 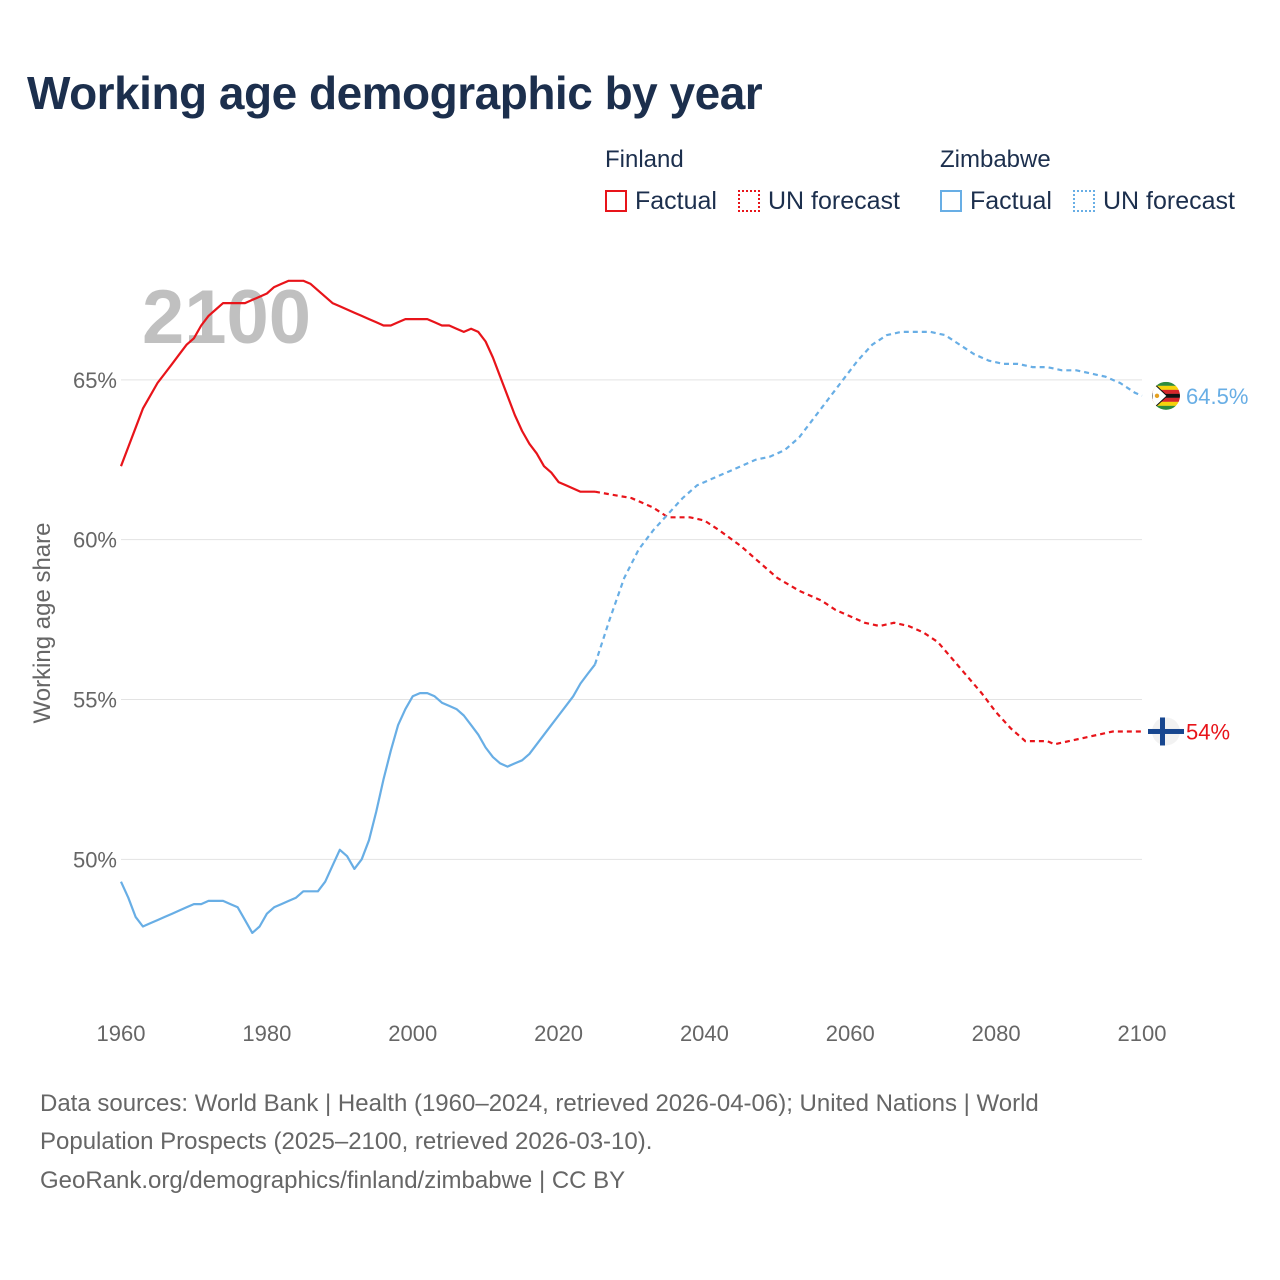 What do you see at coordinates (357, 799) in the screenshot?
I see `zimbabwe-factual-line` at bounding box center [357, 799].